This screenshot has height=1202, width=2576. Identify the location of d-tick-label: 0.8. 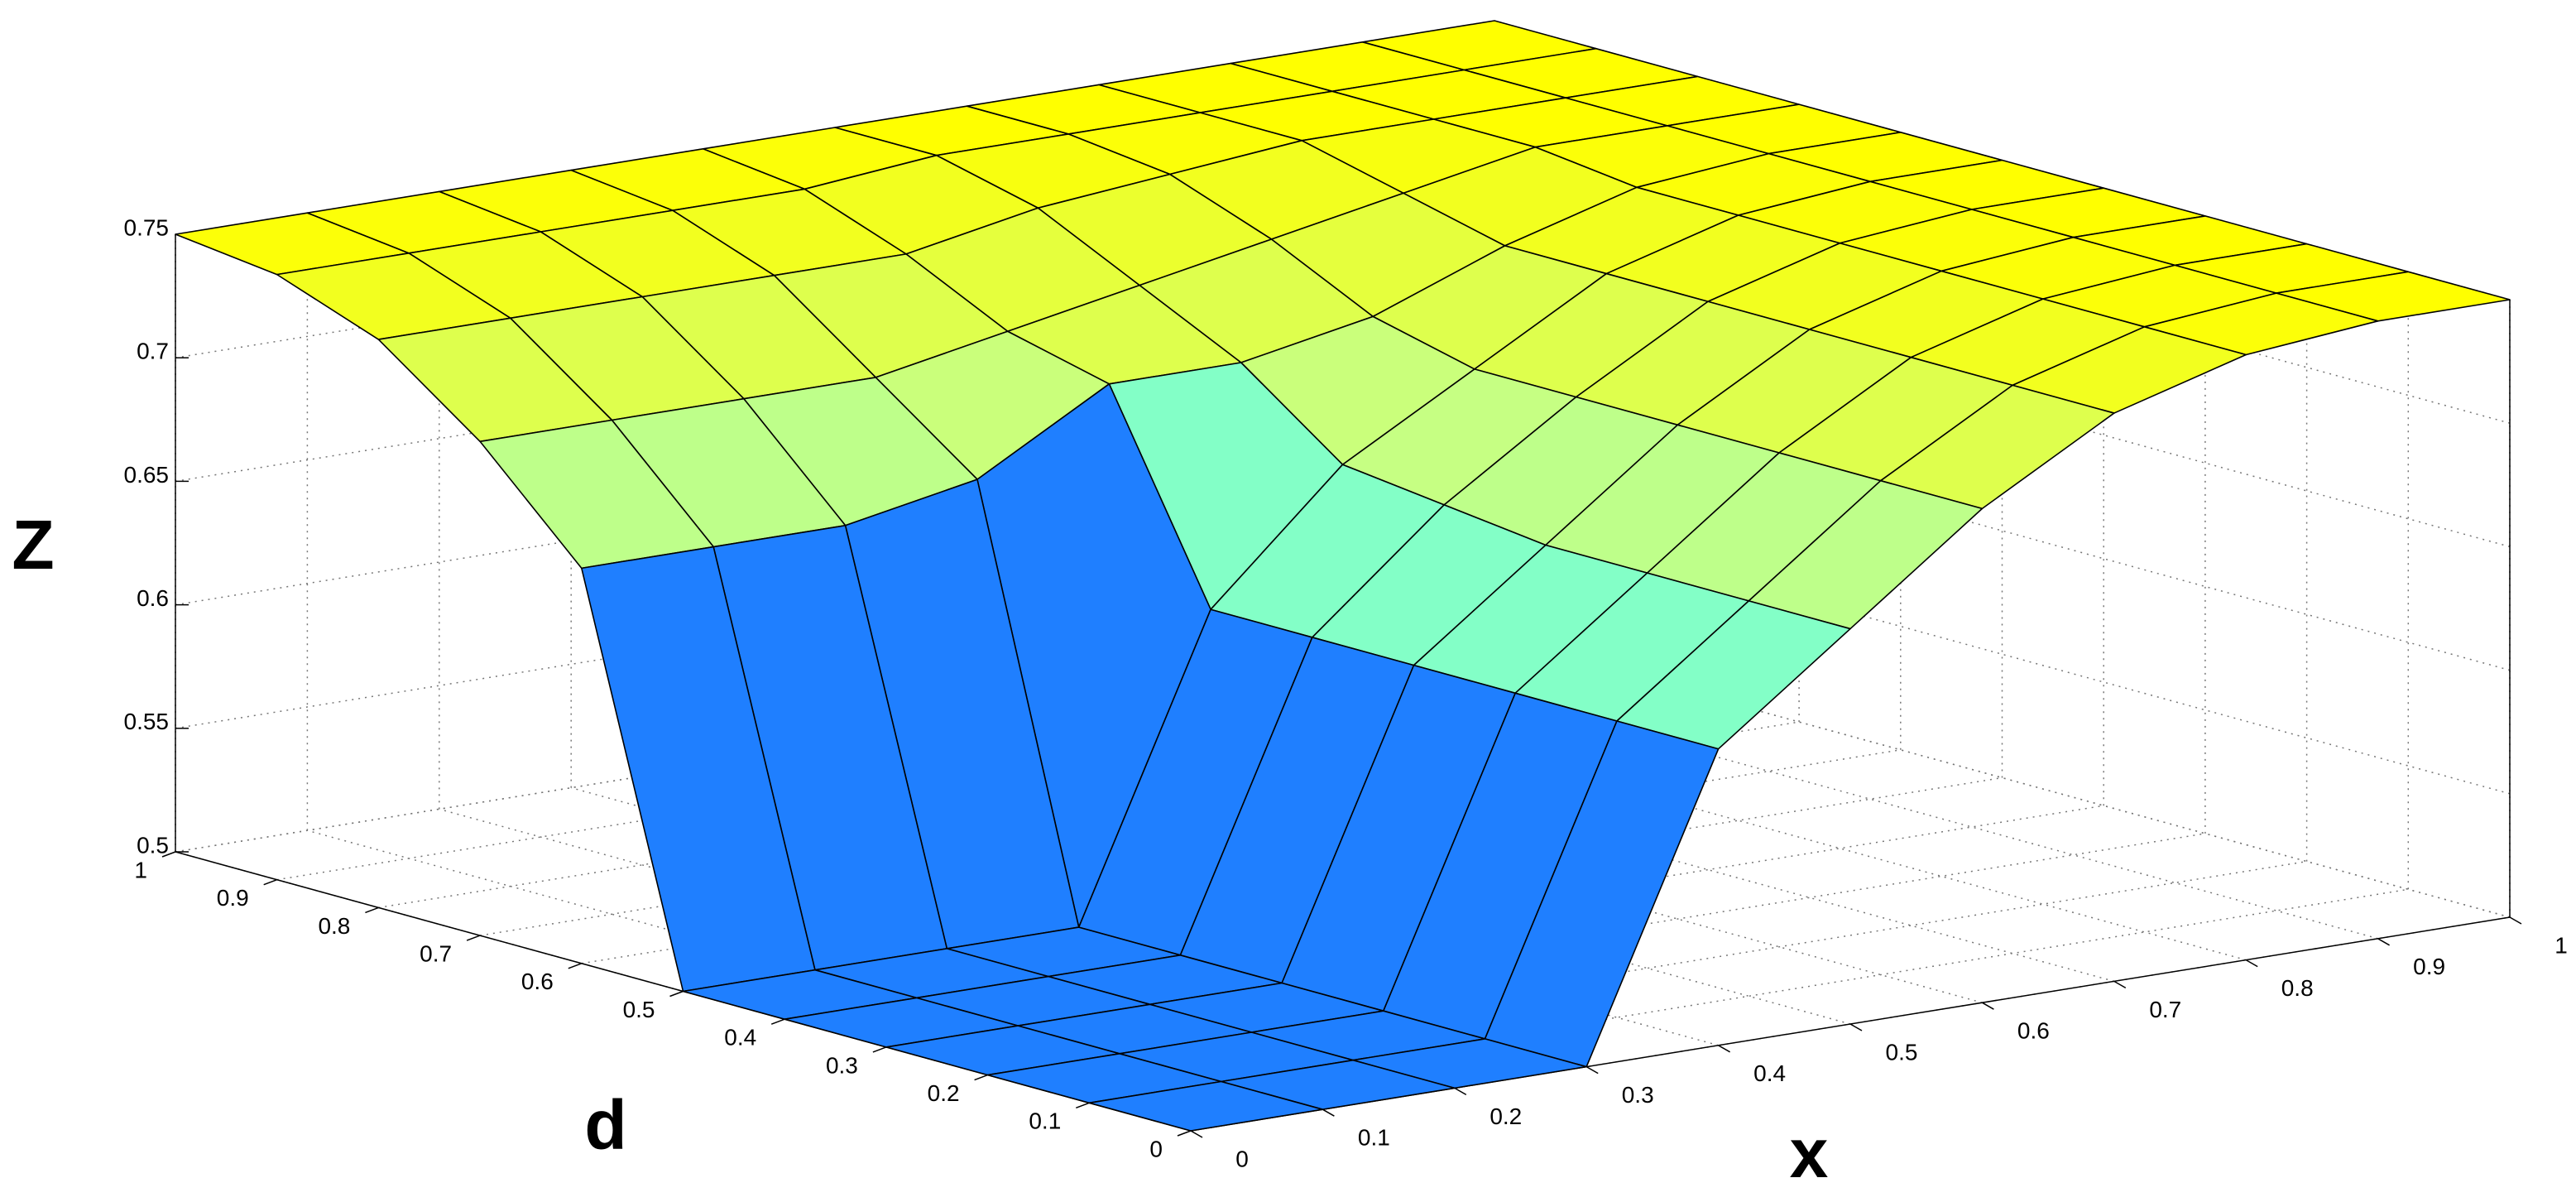
(334, 926).